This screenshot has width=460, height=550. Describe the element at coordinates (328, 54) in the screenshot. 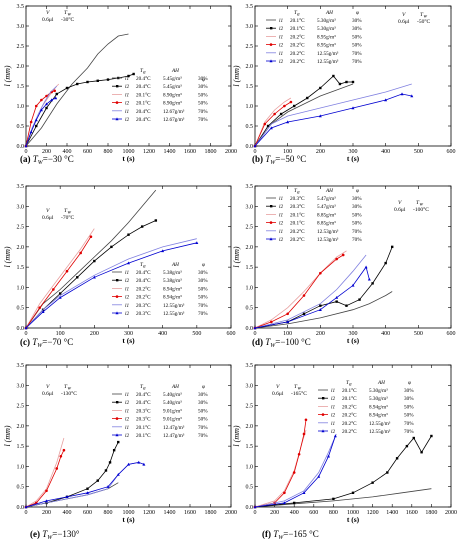

I see `legend-ah-value: 12.55g/m³` at that location.